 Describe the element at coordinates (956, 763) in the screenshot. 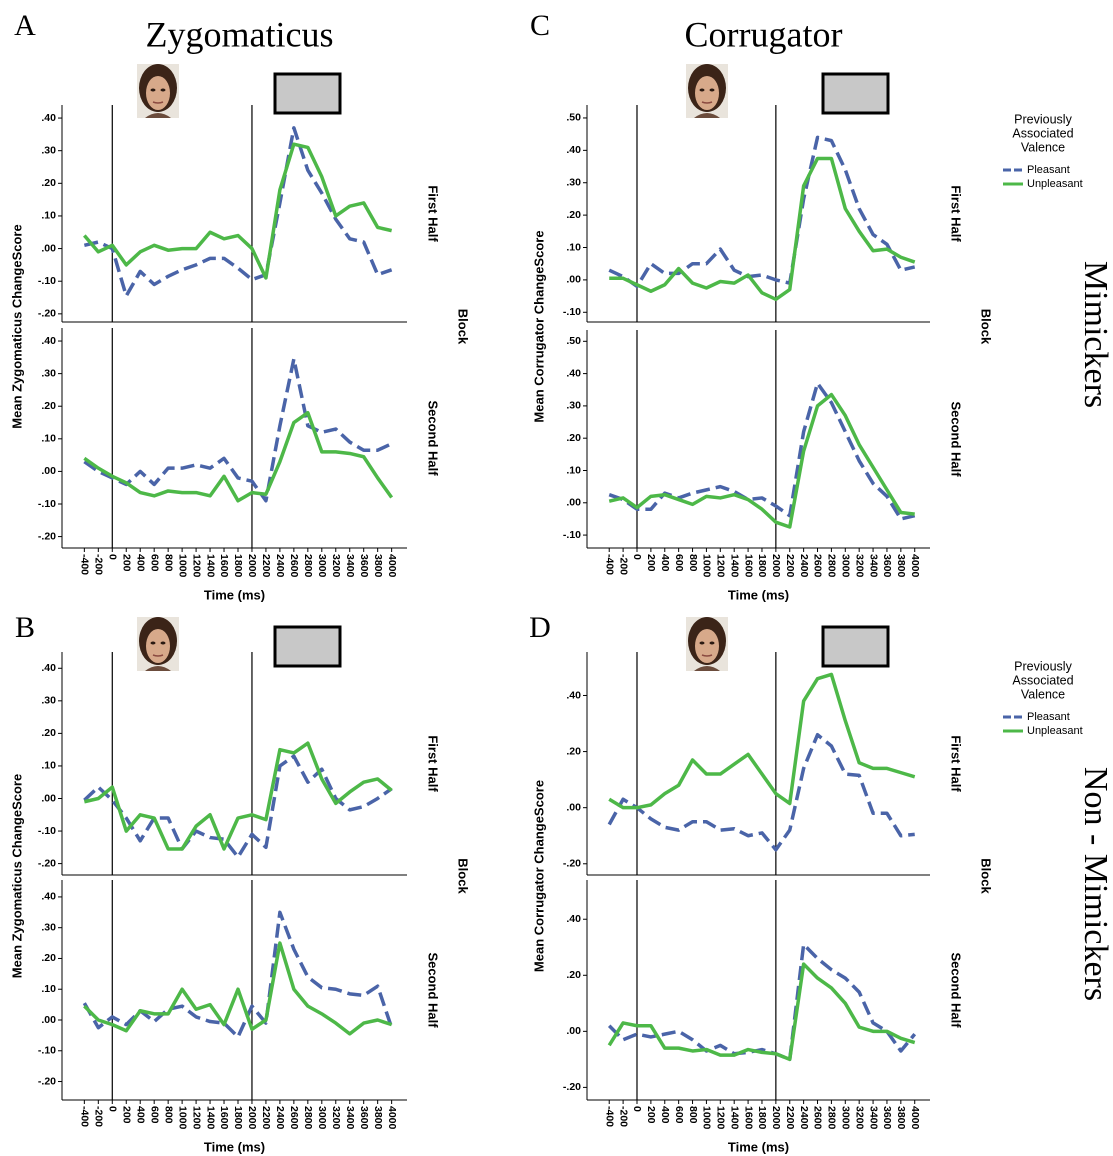

I see `subplot-title: First Half` at that location.